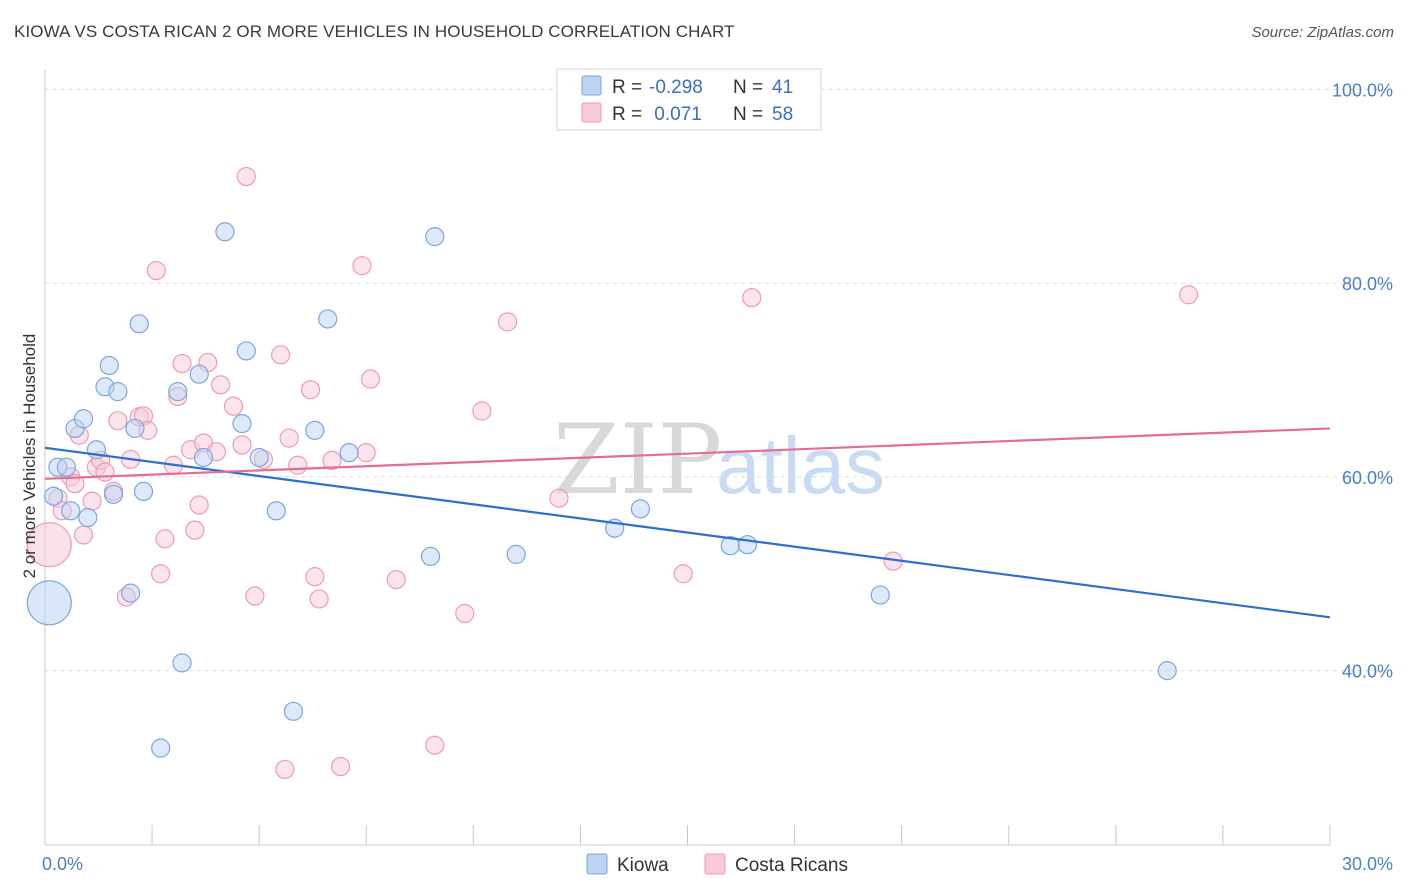  I want to click on y-axis-label: 2 or more Vehicles in Household, so click(29, 456).